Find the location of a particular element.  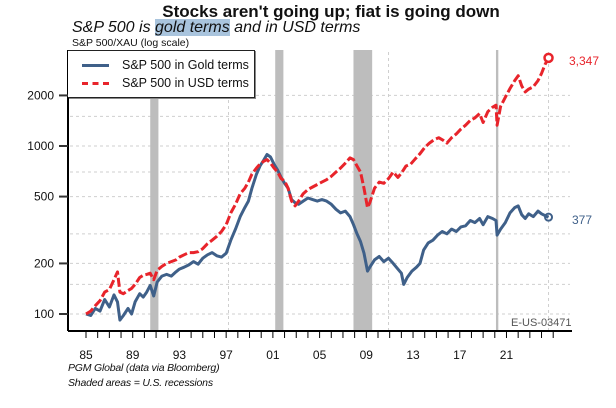

legend-label-gold: S&P 500 in Gold terms is located at coordinates (185, 65).